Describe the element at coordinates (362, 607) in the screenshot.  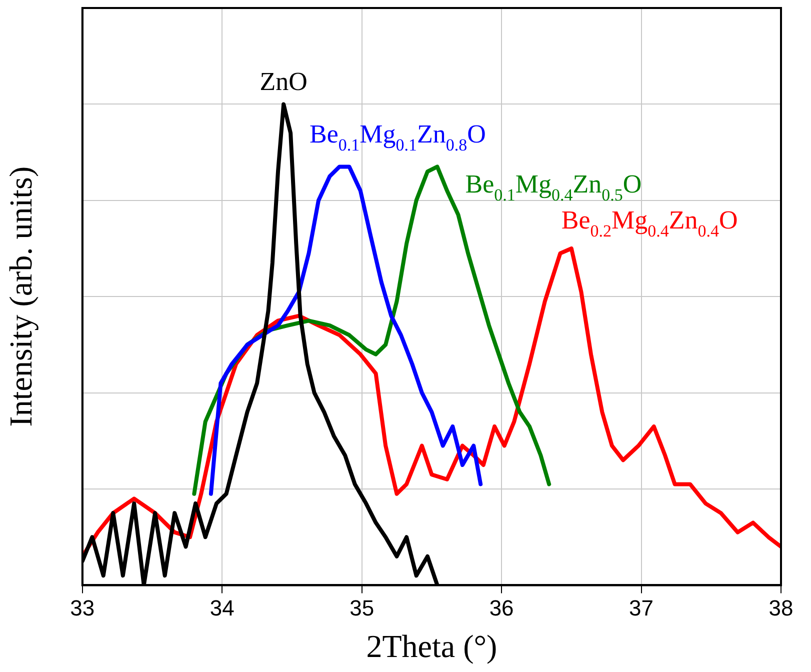
I see `x-tick-label: 35` at that location.